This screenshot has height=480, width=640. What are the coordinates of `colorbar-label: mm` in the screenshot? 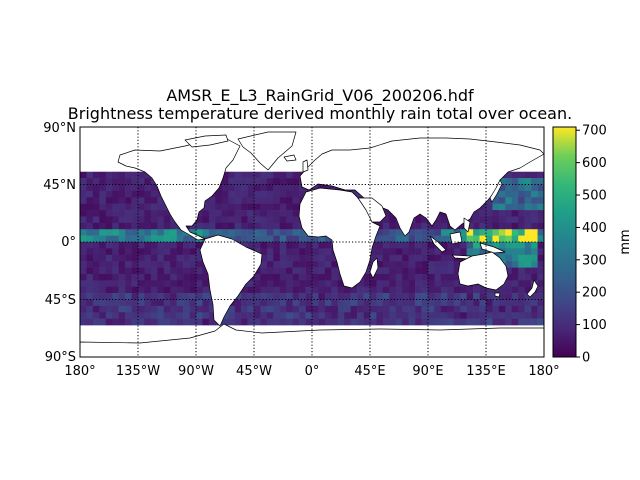 It's located at (625, 241).